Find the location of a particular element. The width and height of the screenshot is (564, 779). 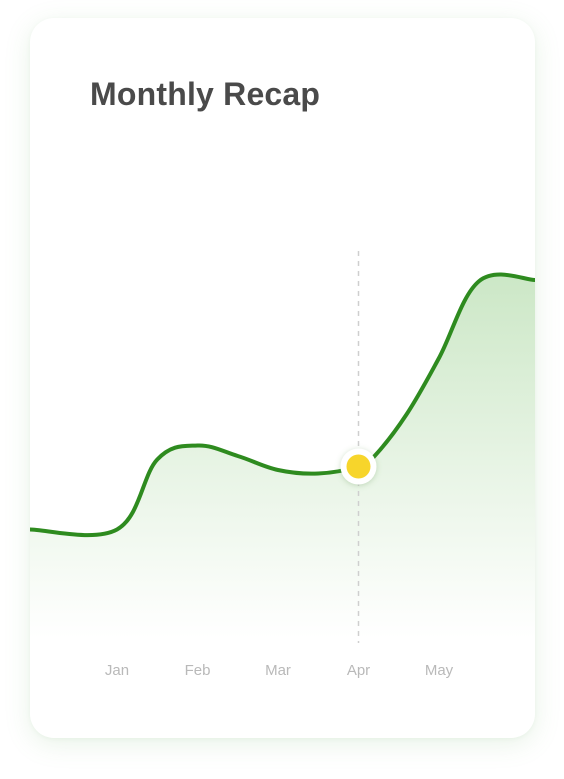

x-axis-labels: Jan Feb Mar Apr May is located at coordinates (279, 670).